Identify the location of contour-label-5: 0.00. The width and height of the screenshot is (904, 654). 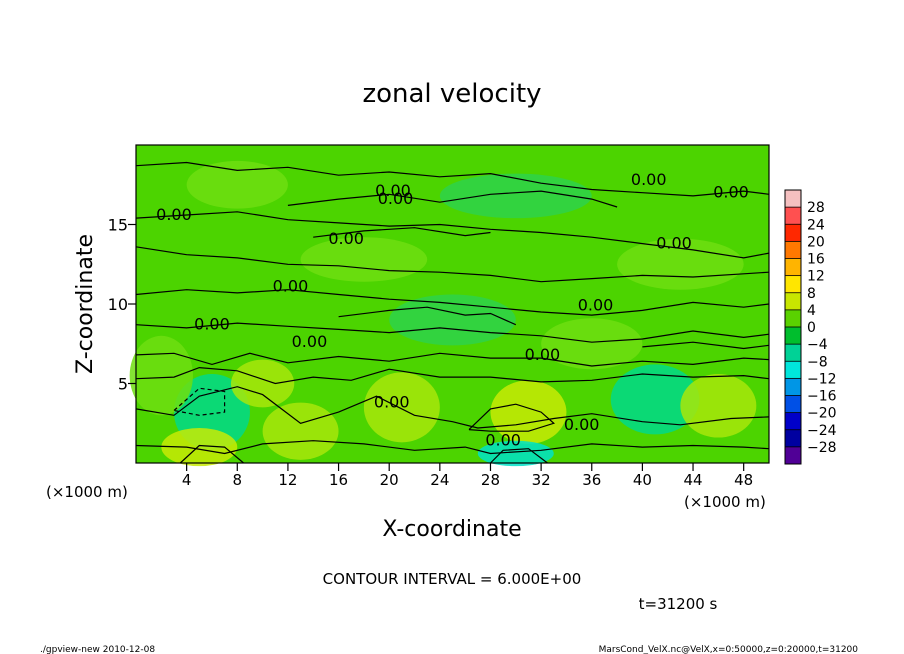
(346, 238).